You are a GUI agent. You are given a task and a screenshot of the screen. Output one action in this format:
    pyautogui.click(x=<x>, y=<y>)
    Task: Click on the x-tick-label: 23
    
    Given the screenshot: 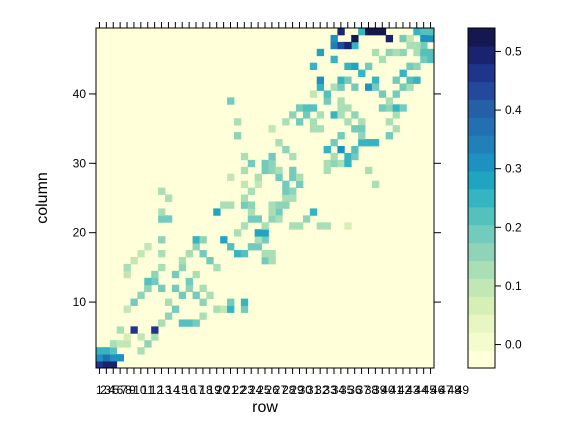 What is the action you would take?
    pyautogui.click(x=248, y=390)
    